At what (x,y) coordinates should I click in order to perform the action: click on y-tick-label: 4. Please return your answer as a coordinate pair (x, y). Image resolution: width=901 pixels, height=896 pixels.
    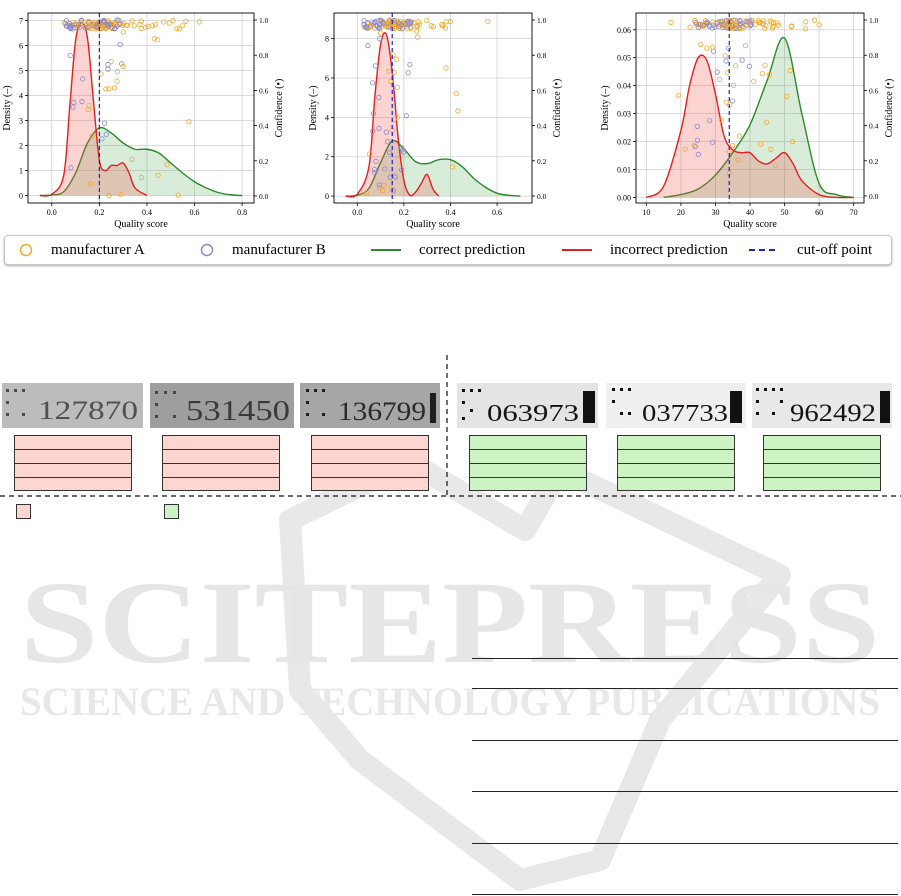
    Looking at the image, I should click on (327, 117).